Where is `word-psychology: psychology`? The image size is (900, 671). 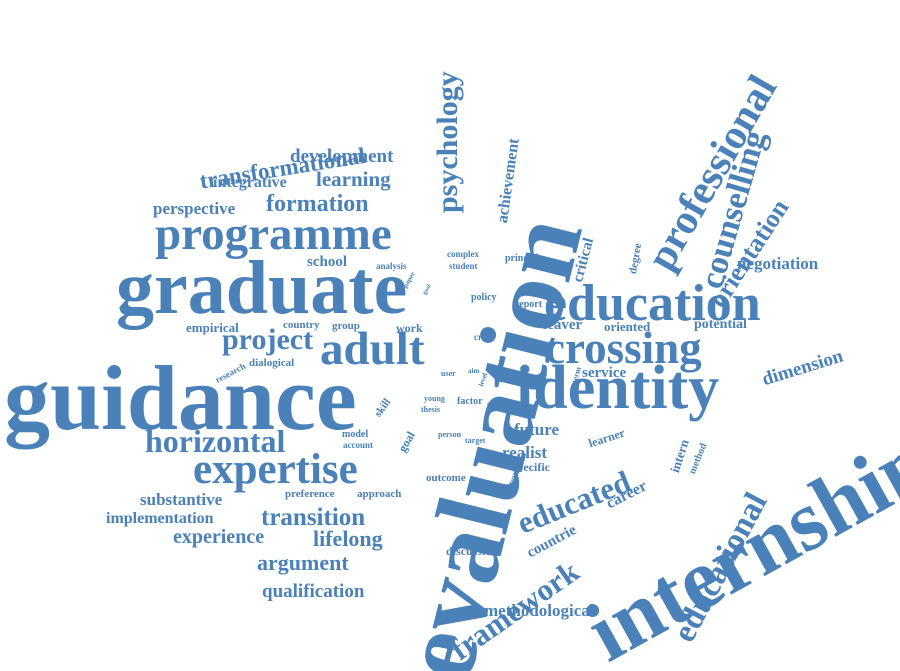
word-psychology: psychology is located at coordinates (447, 142).